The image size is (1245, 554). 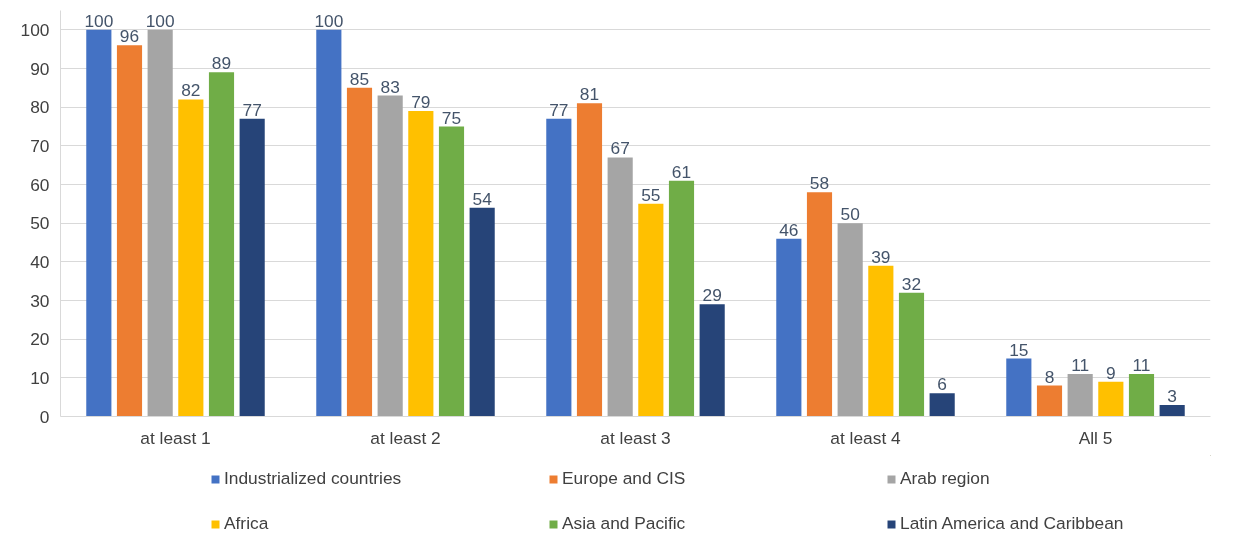 I want to click on y-tick-label: 30, so click(x=40, y=300).